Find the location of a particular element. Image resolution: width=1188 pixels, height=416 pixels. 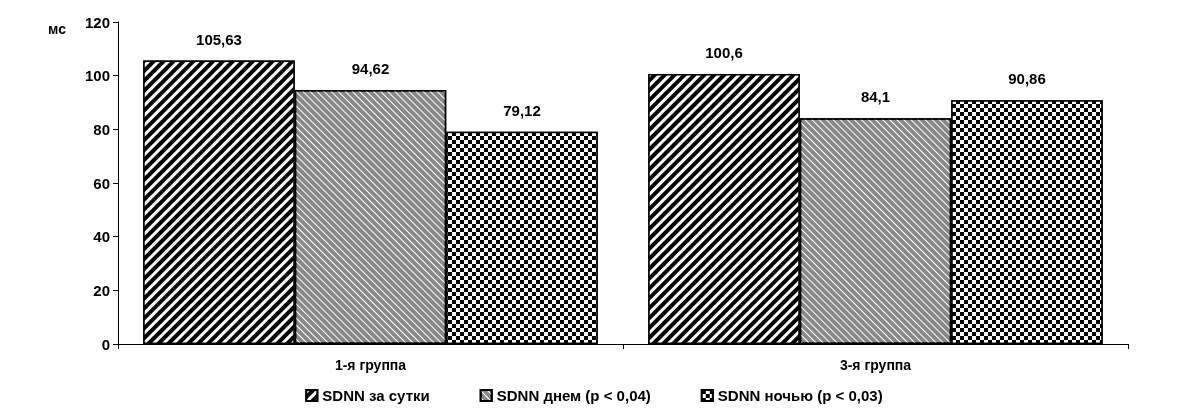

data-label: 105,63 is located at coordinates (219, 39).